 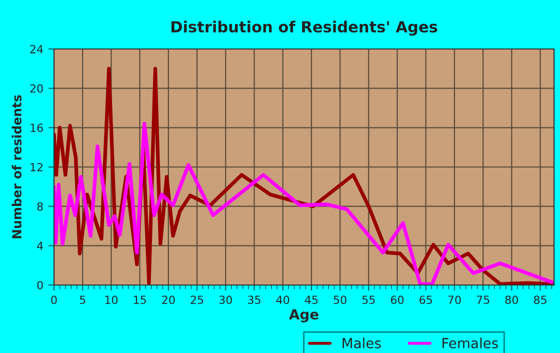 I want to click on y-tick-label: 16, so click(x=36, y=128).